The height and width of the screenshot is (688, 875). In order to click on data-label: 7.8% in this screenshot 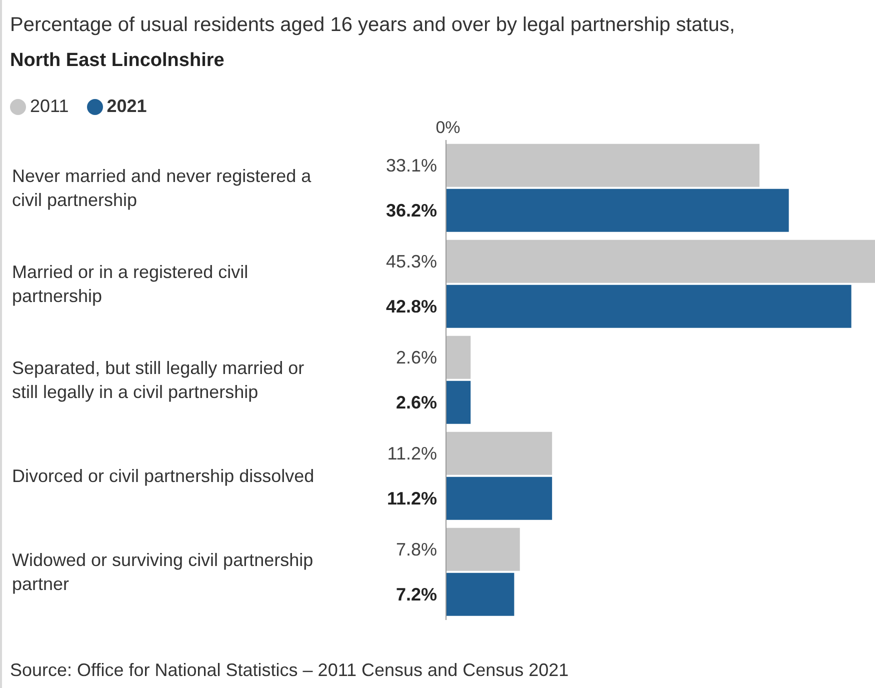, I will do `click(416, 549)`.